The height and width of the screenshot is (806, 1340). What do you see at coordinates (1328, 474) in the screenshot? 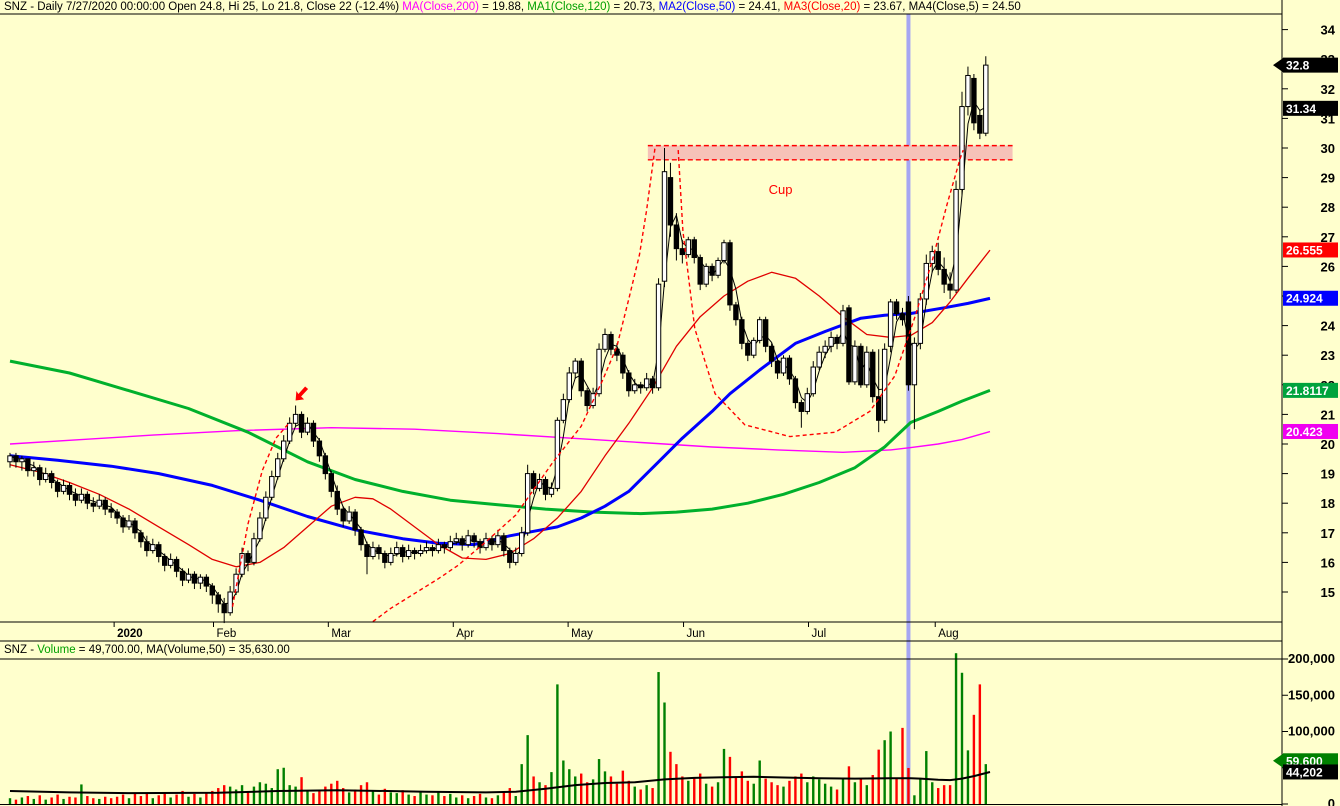
I see `price-axis-label: 19` at bounding box center [1328, 474].